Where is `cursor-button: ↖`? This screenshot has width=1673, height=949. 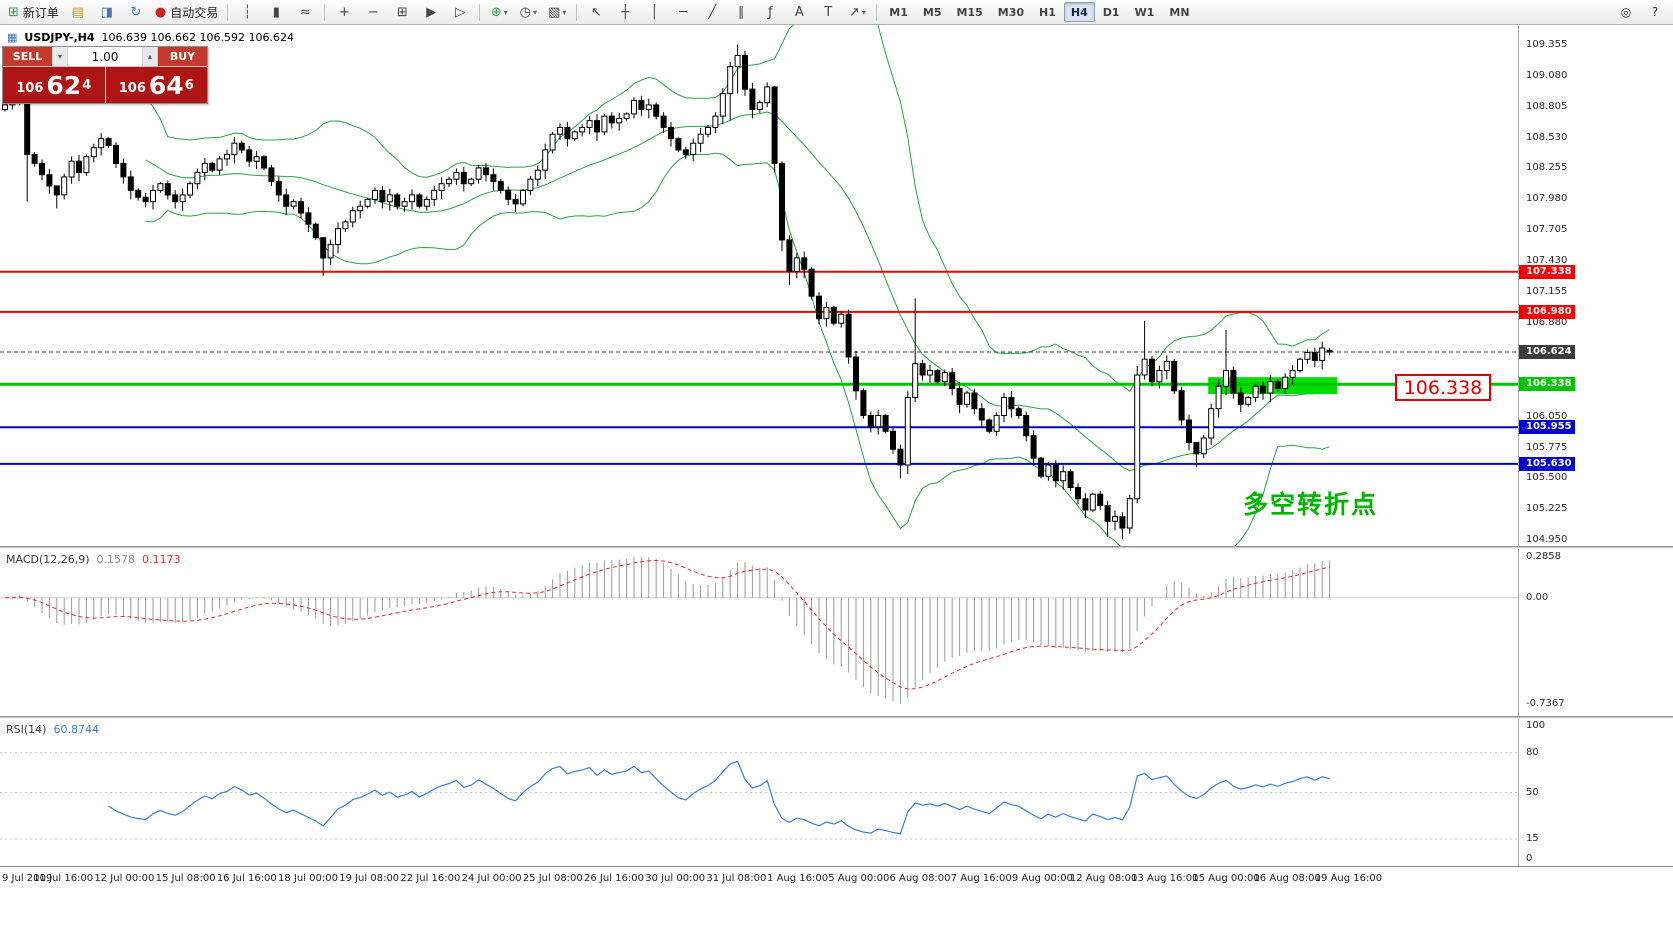
cursor-button: ↖ is located at coordinates (596, 12).